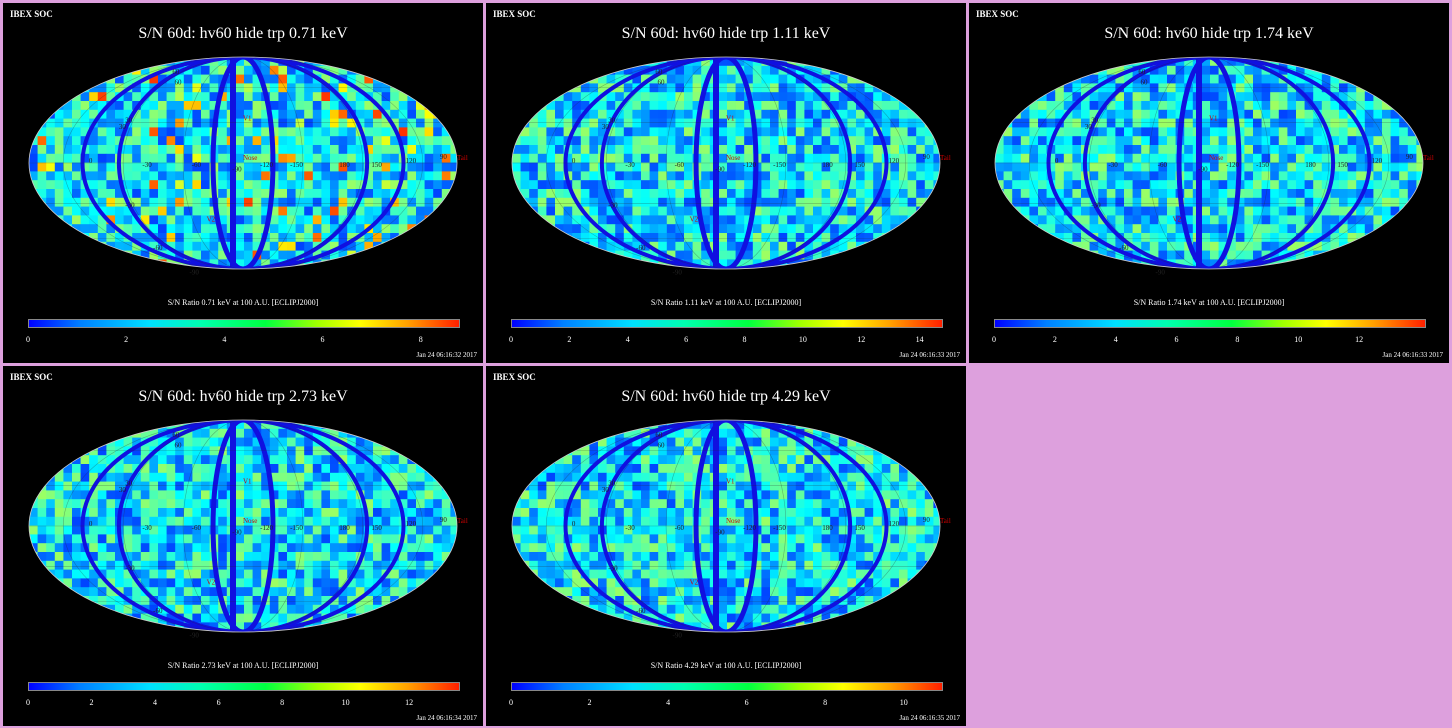  What do you see at coordinates (243, 341) in the screenshot?
I see `colorbar-ticks: 0 2 4 6 8` at bounding box center [243, 341].